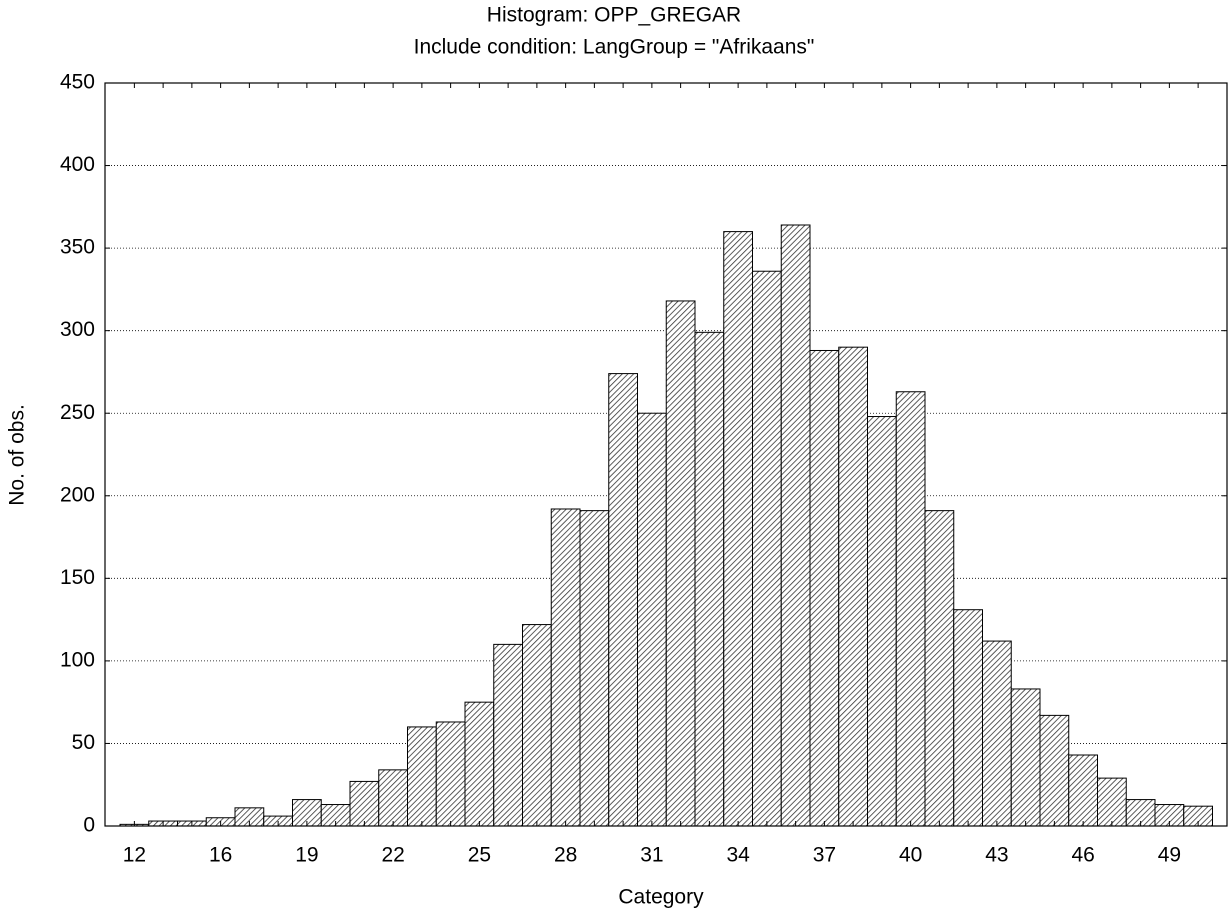 The height and width of the screenshot is (916, 1228). What do you see at coordinates (392, 855) in the screenshot?
I see `x-tick-label: 22` at bounding box center [392, 855].